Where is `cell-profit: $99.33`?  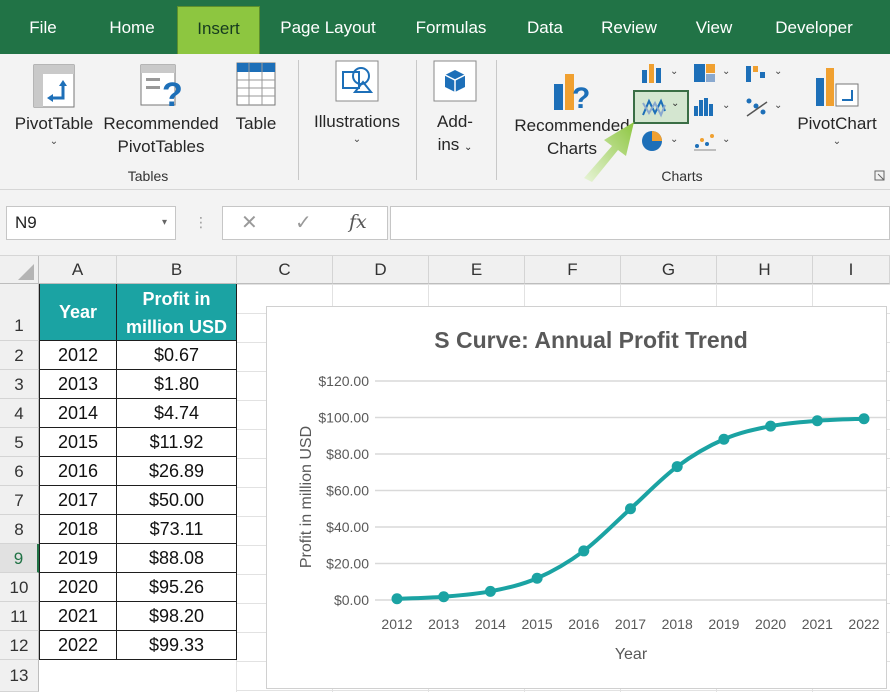 cell-profit: $99.33 is located at coordinates (177, 645).